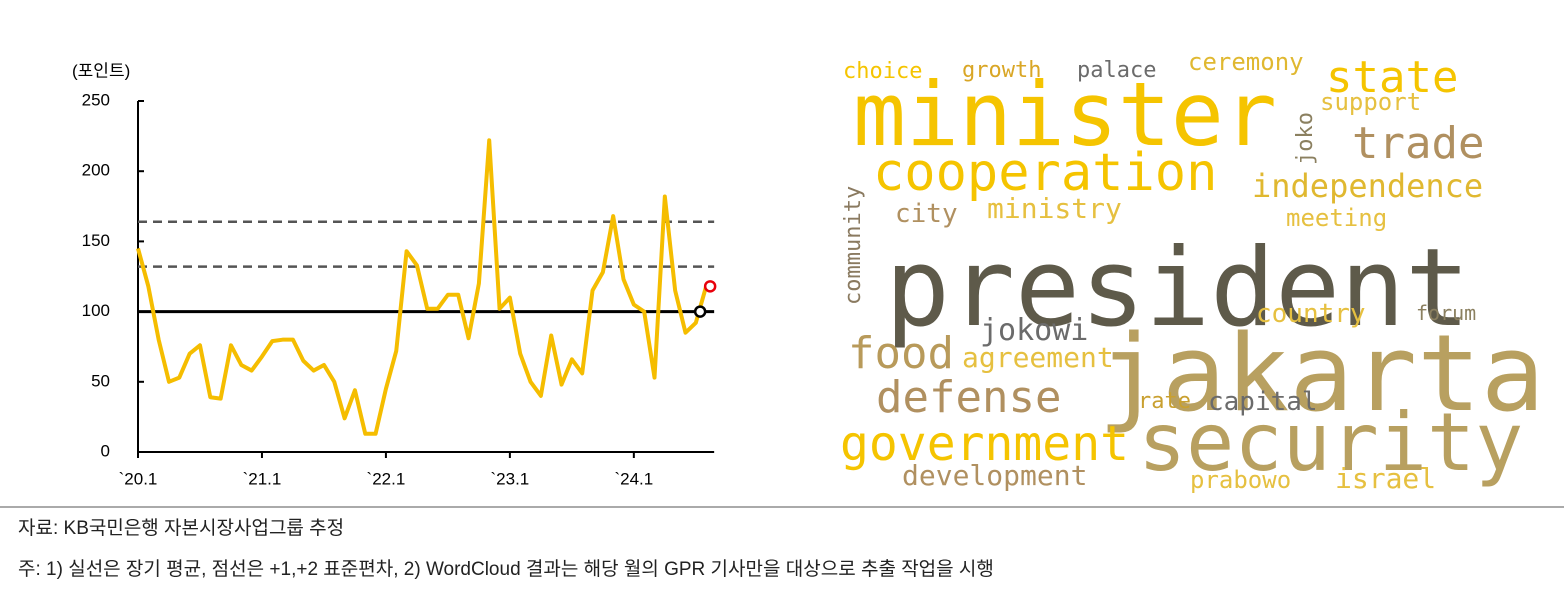 The image size is (1564, 590). What do you see at coordinates (510, 478) in the screenshot?
I see `x-tick-label: `23.1` at bounding box center [510, 478].